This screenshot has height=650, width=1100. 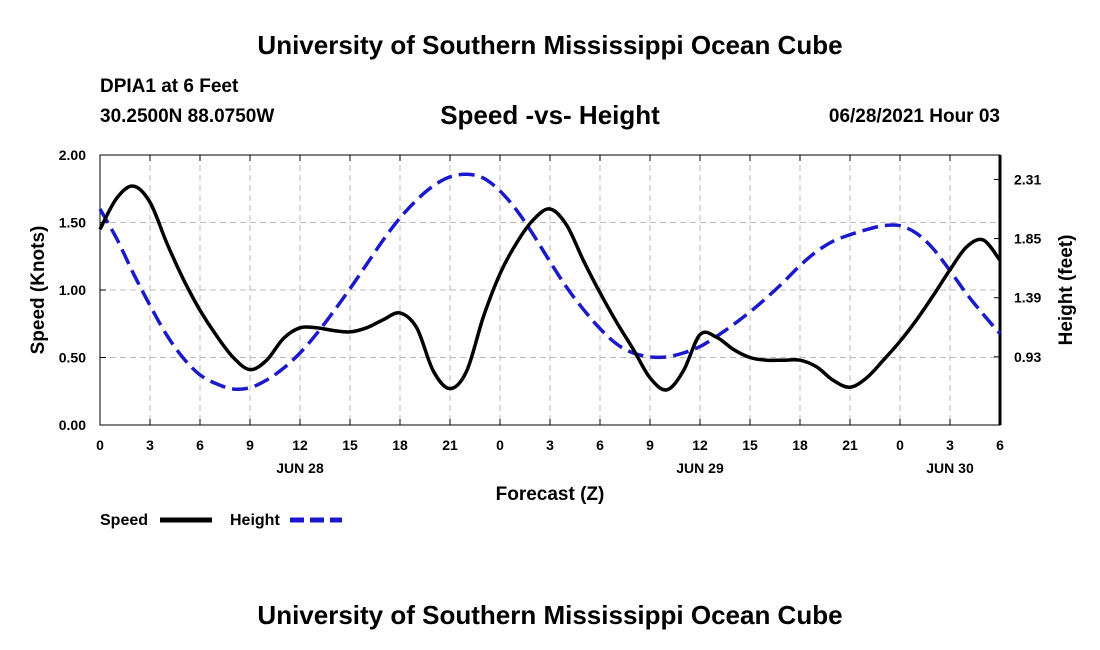 What do you see at coordinates (550, 115) in the screenshot?
I see `chart-title: Speed -vs- Height` at bounding box center [550, 115].